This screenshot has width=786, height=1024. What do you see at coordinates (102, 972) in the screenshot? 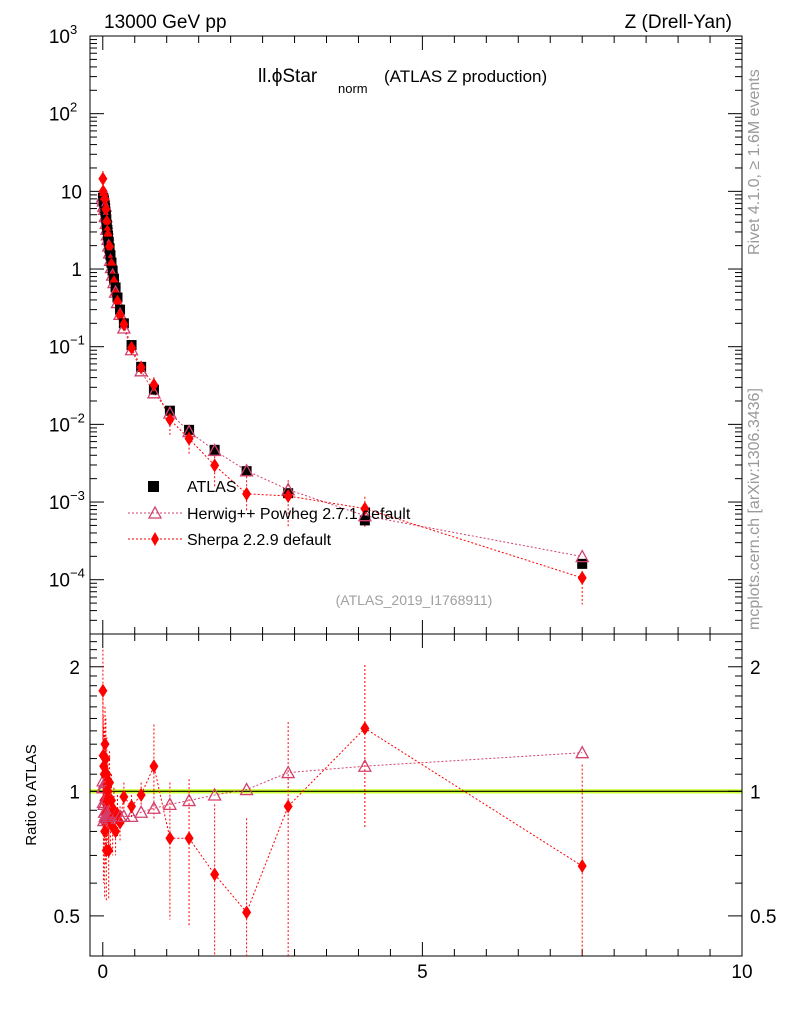
I see `x-tick-label: 0` at bounding box center [102, 972].